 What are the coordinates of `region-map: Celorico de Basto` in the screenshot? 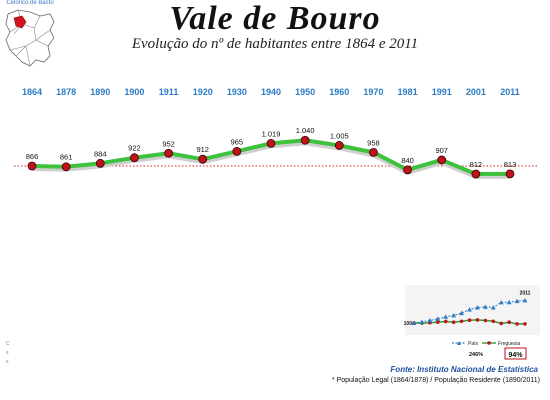 It's located at (30, 45).